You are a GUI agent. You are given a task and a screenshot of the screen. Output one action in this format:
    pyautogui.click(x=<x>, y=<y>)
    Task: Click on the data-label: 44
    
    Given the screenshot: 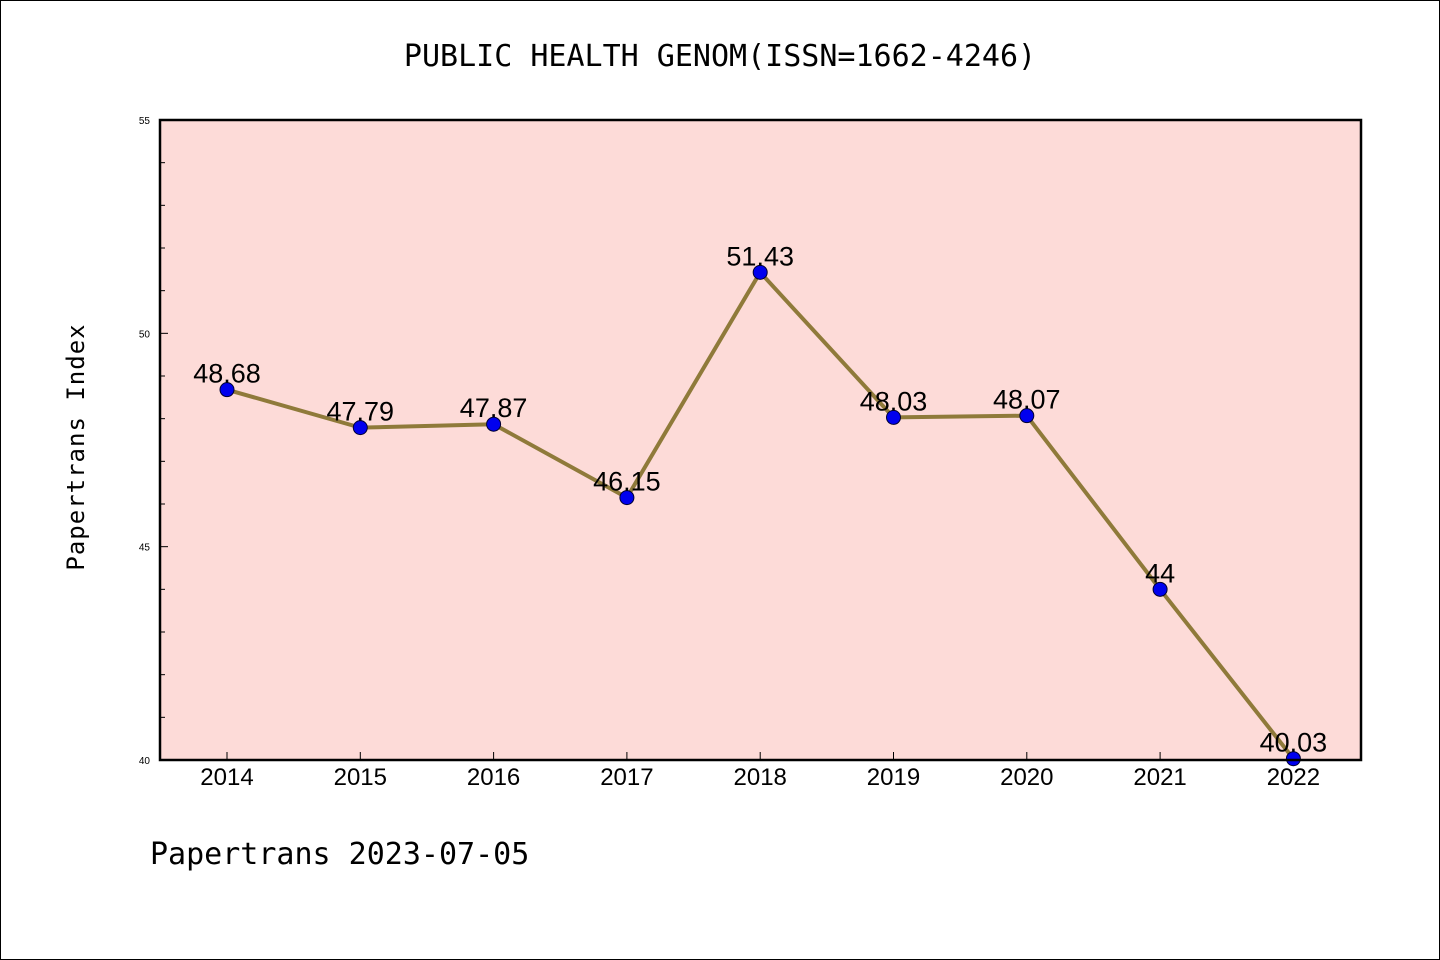 What is the action you would take?
    pyautogui.click(x=1160, y=573)
    